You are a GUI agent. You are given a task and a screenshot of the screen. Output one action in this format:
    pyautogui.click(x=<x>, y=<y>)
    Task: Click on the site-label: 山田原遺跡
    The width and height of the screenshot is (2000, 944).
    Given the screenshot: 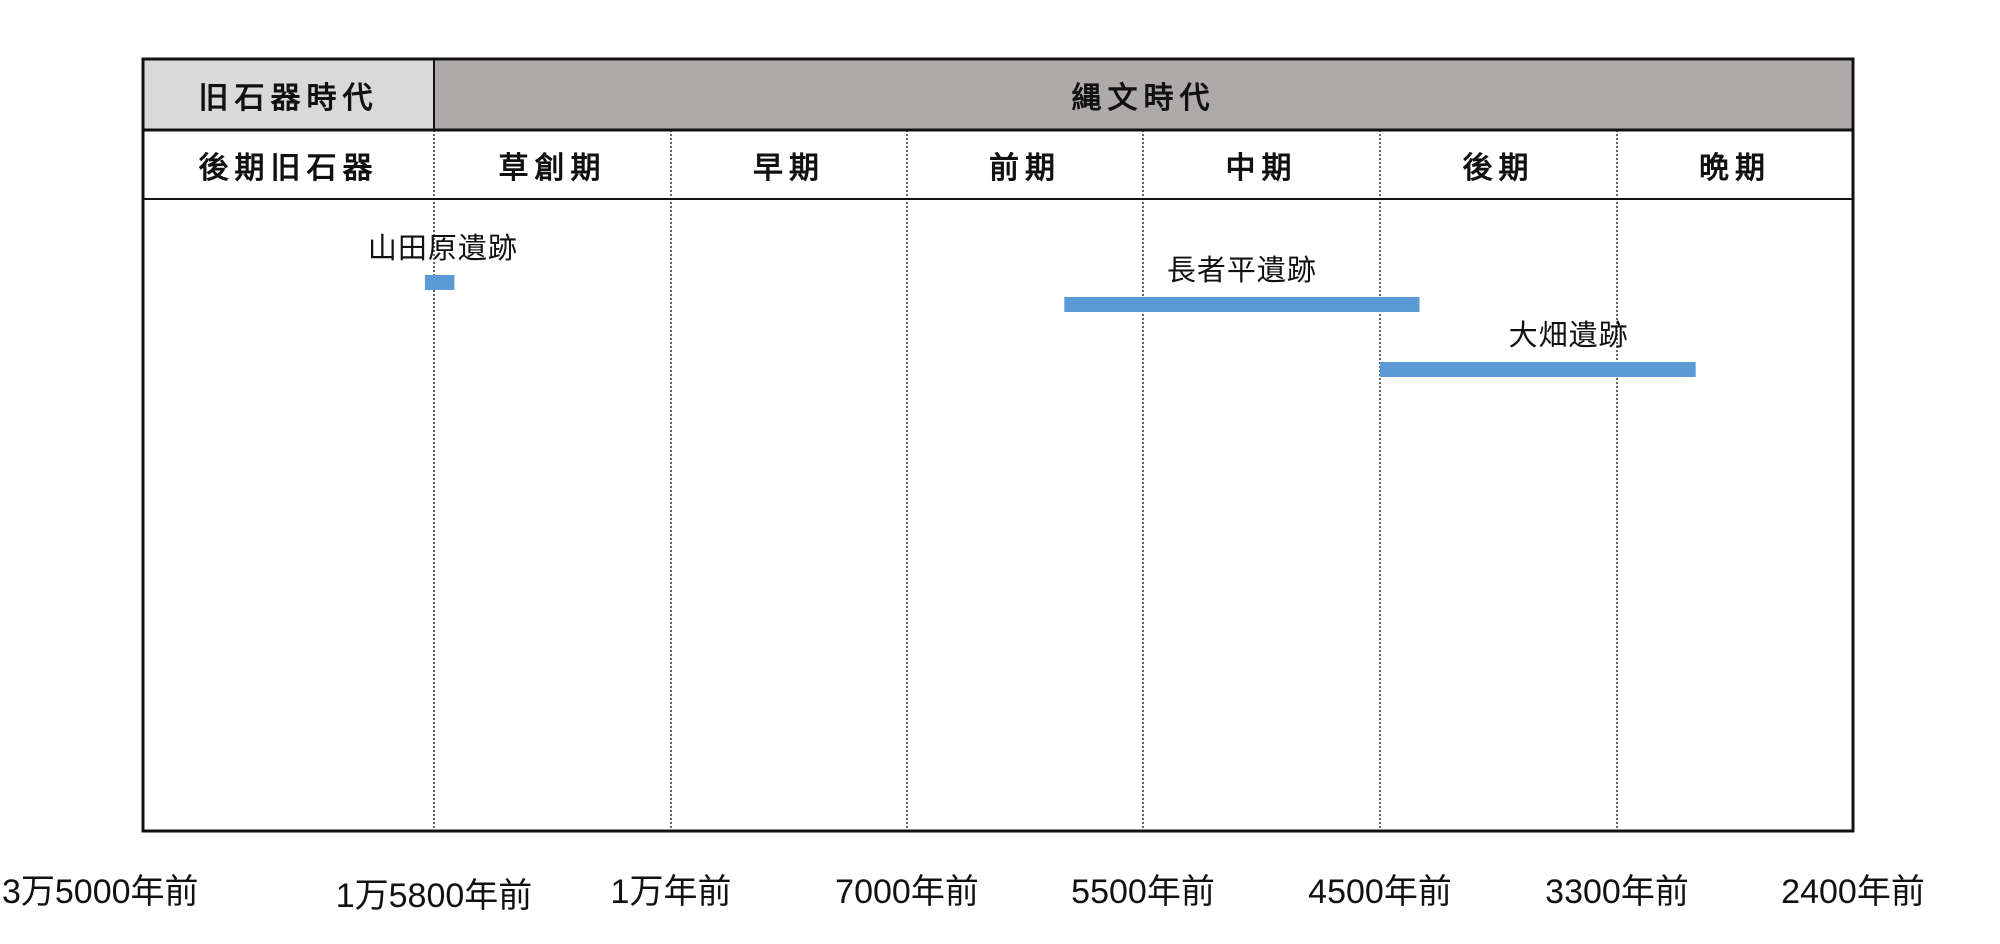 What is the action you would take?
    pyautogui.click(x=442, y=248)
    